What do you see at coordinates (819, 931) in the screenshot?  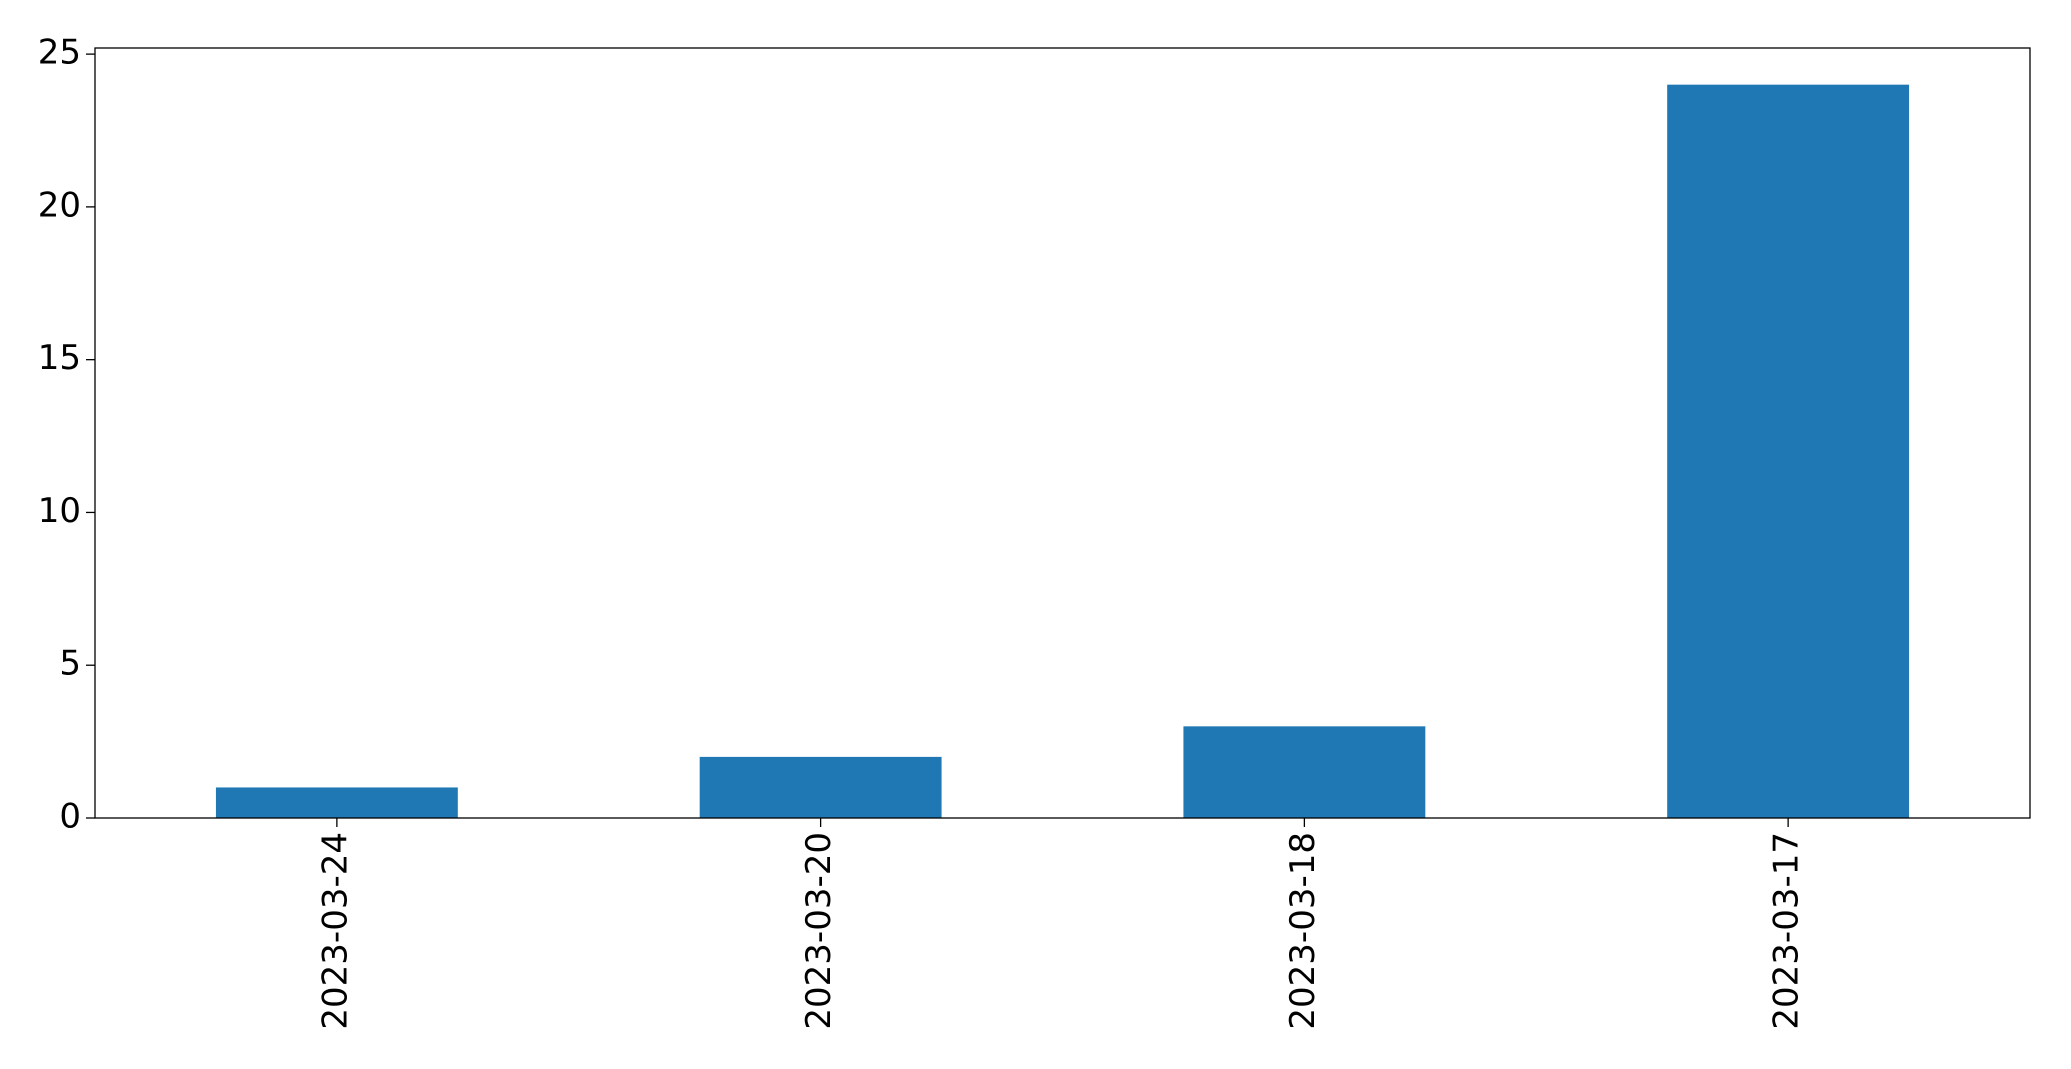 I see `x-tick-label: 2023-03-20` at bounding box center [819, 931].